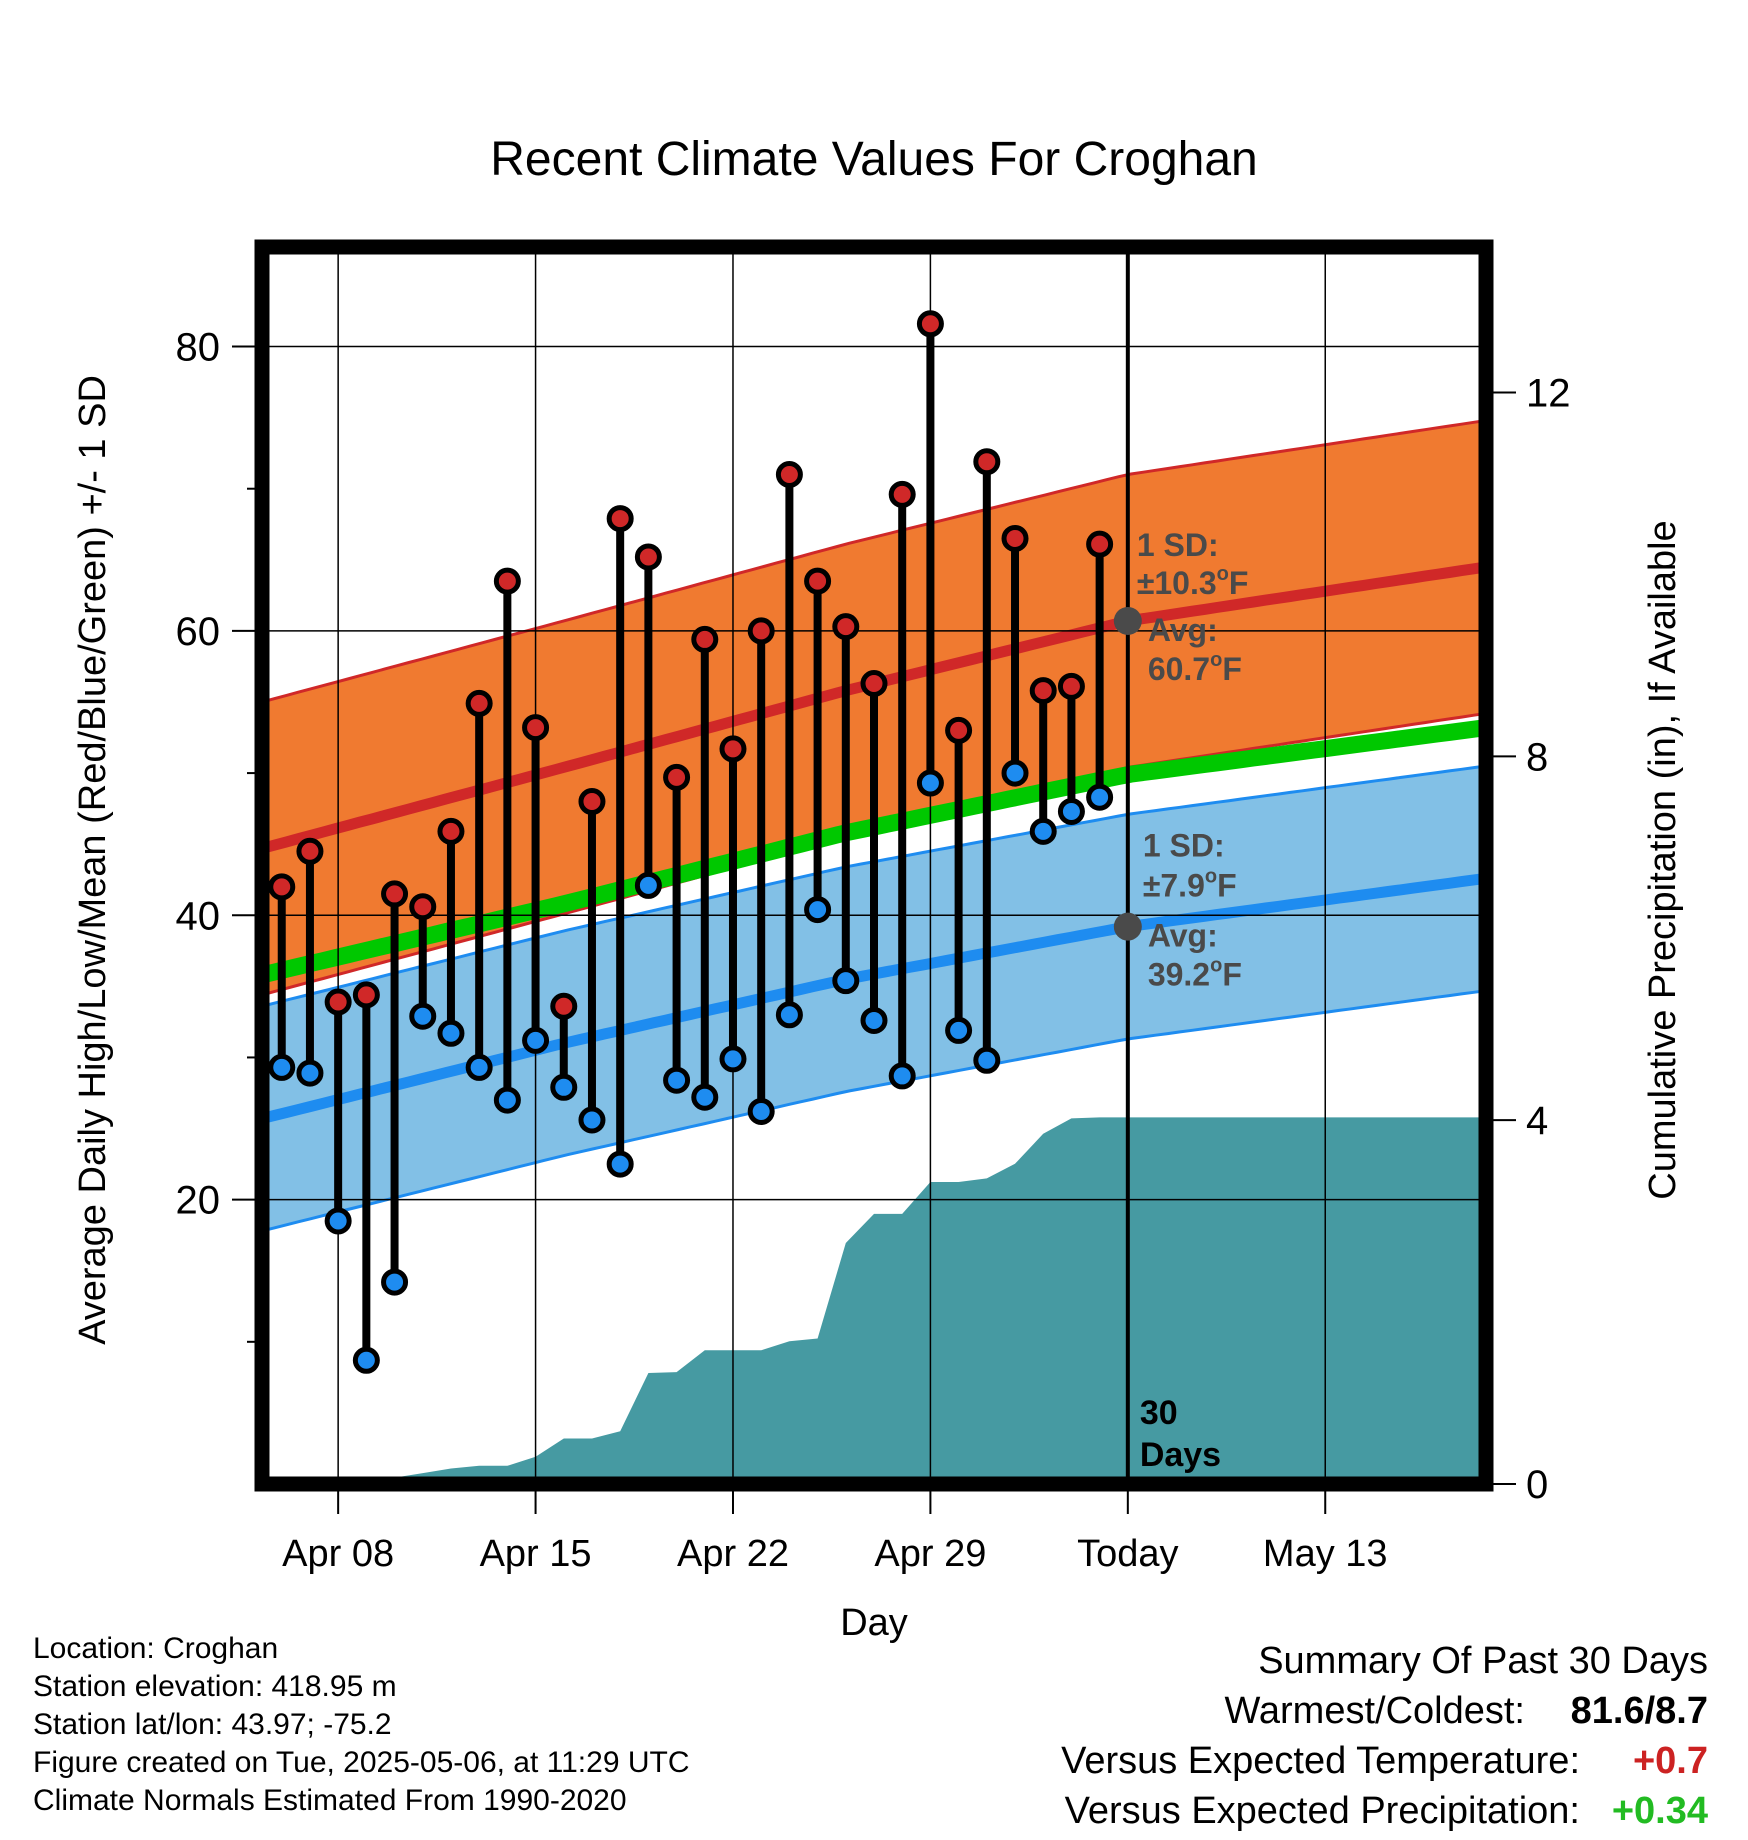 This screenshot has height=1840, width=1748. I want to click on today-low-avg-marker, so click(1127, 926).